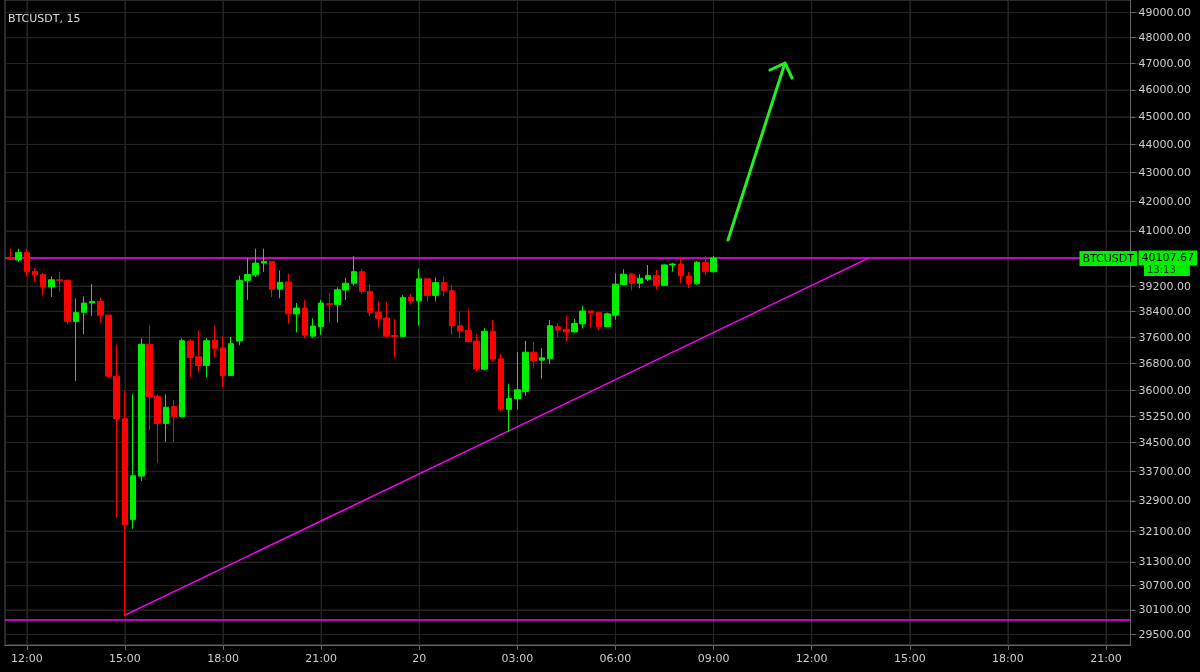 The image size is (1200, 672). I want to click on x-tick-label: 09:00, so click(713, 658).